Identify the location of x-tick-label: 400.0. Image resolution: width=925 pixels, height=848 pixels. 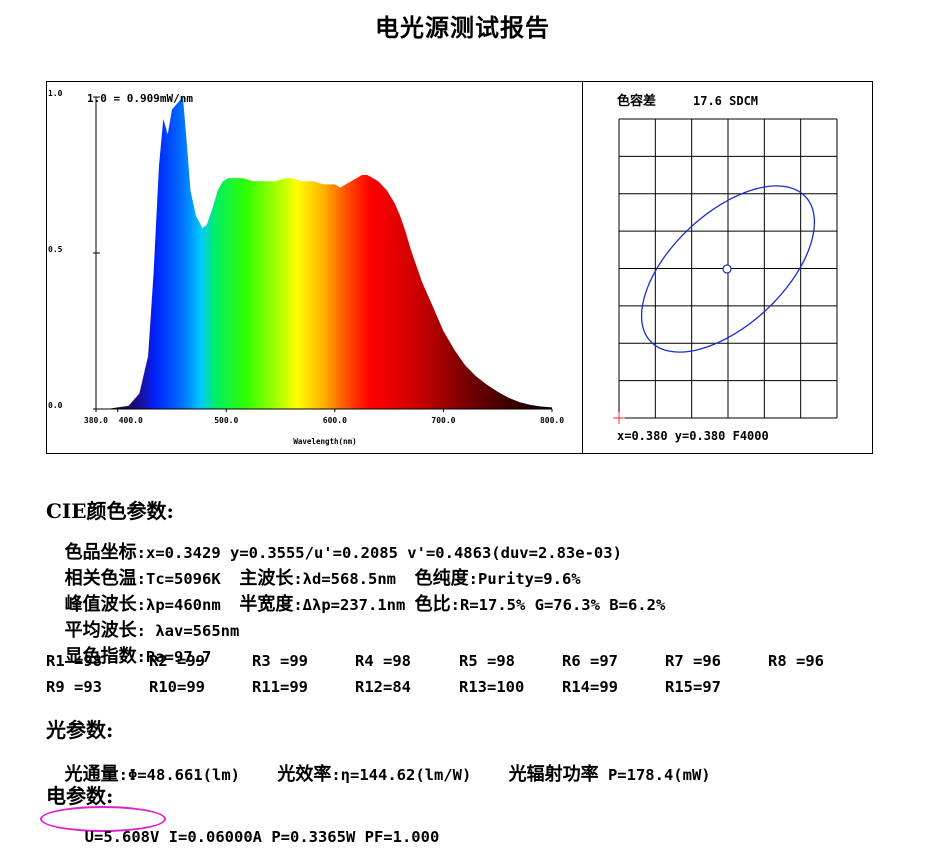
(131, 420).